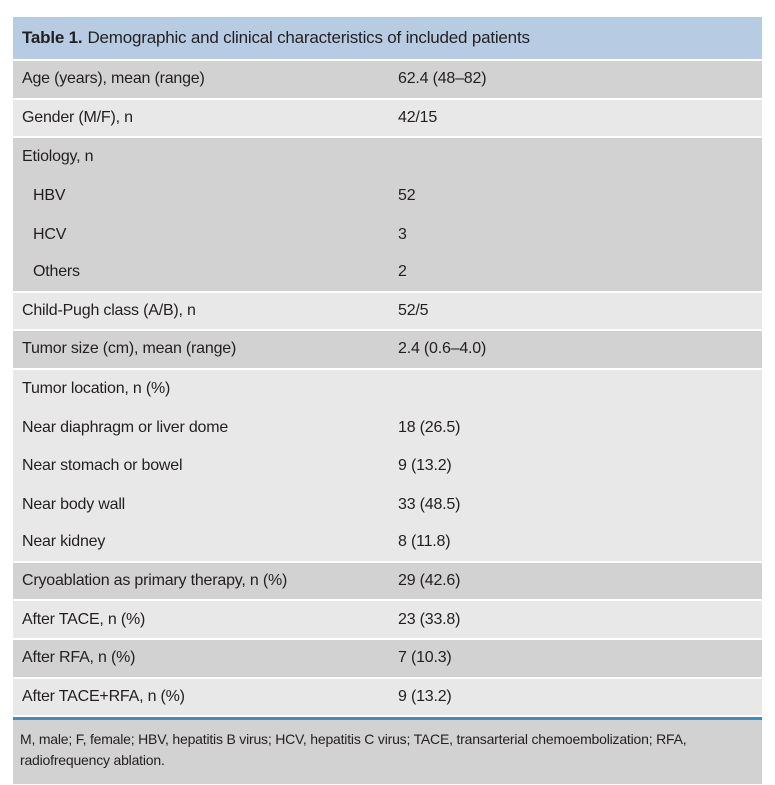  What do you see at coordinates (387, 505) in the screenshot?
I see `table-row: Near body wall 33 (48.5)` at bounding box center [387, 505].